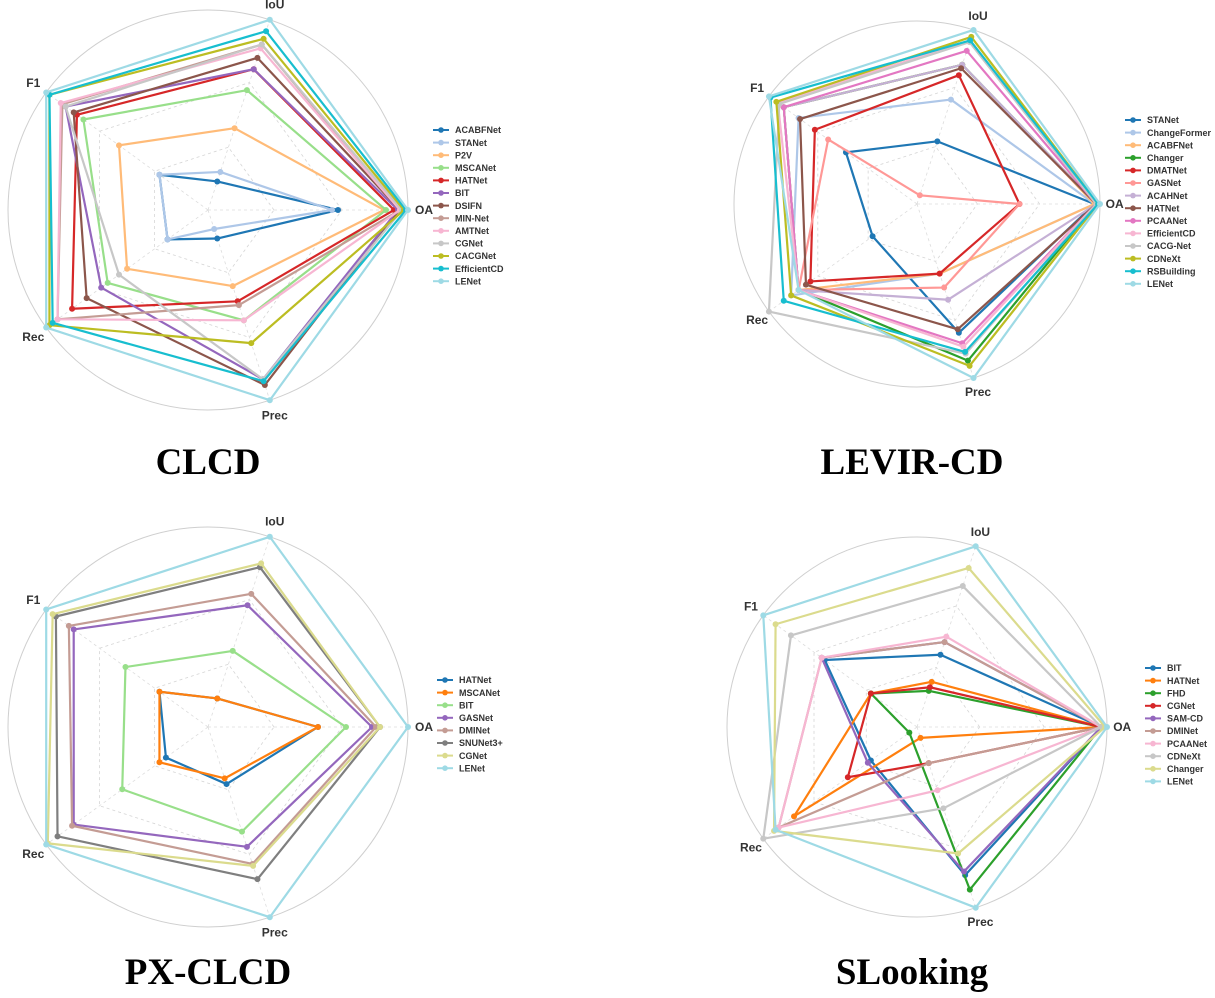  Describe the element at coordinates (986, 790) in the screenshot. I see `series-line-fhd` at that location.